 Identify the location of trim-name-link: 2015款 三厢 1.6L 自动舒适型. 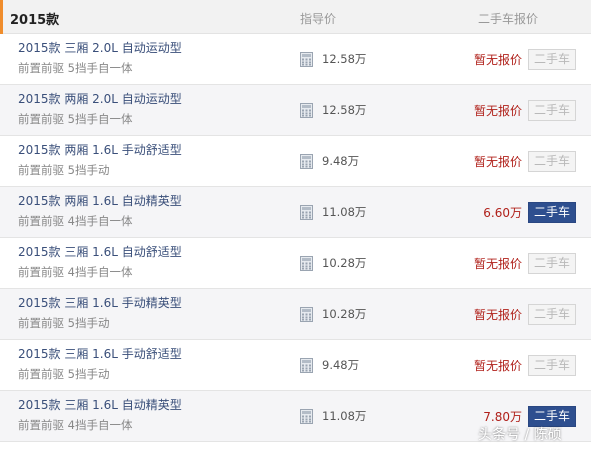
(100, 252).